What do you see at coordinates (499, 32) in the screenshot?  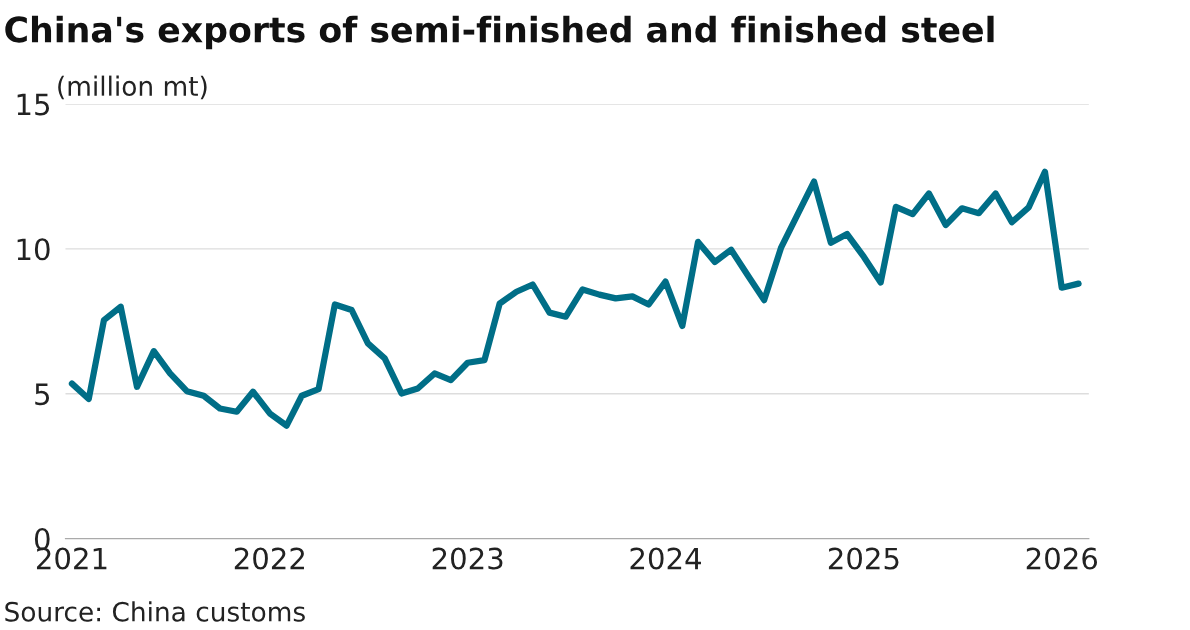 I see `chart-title: China's exports of semi-finished and finished steel` at bounding box center [499, 32].